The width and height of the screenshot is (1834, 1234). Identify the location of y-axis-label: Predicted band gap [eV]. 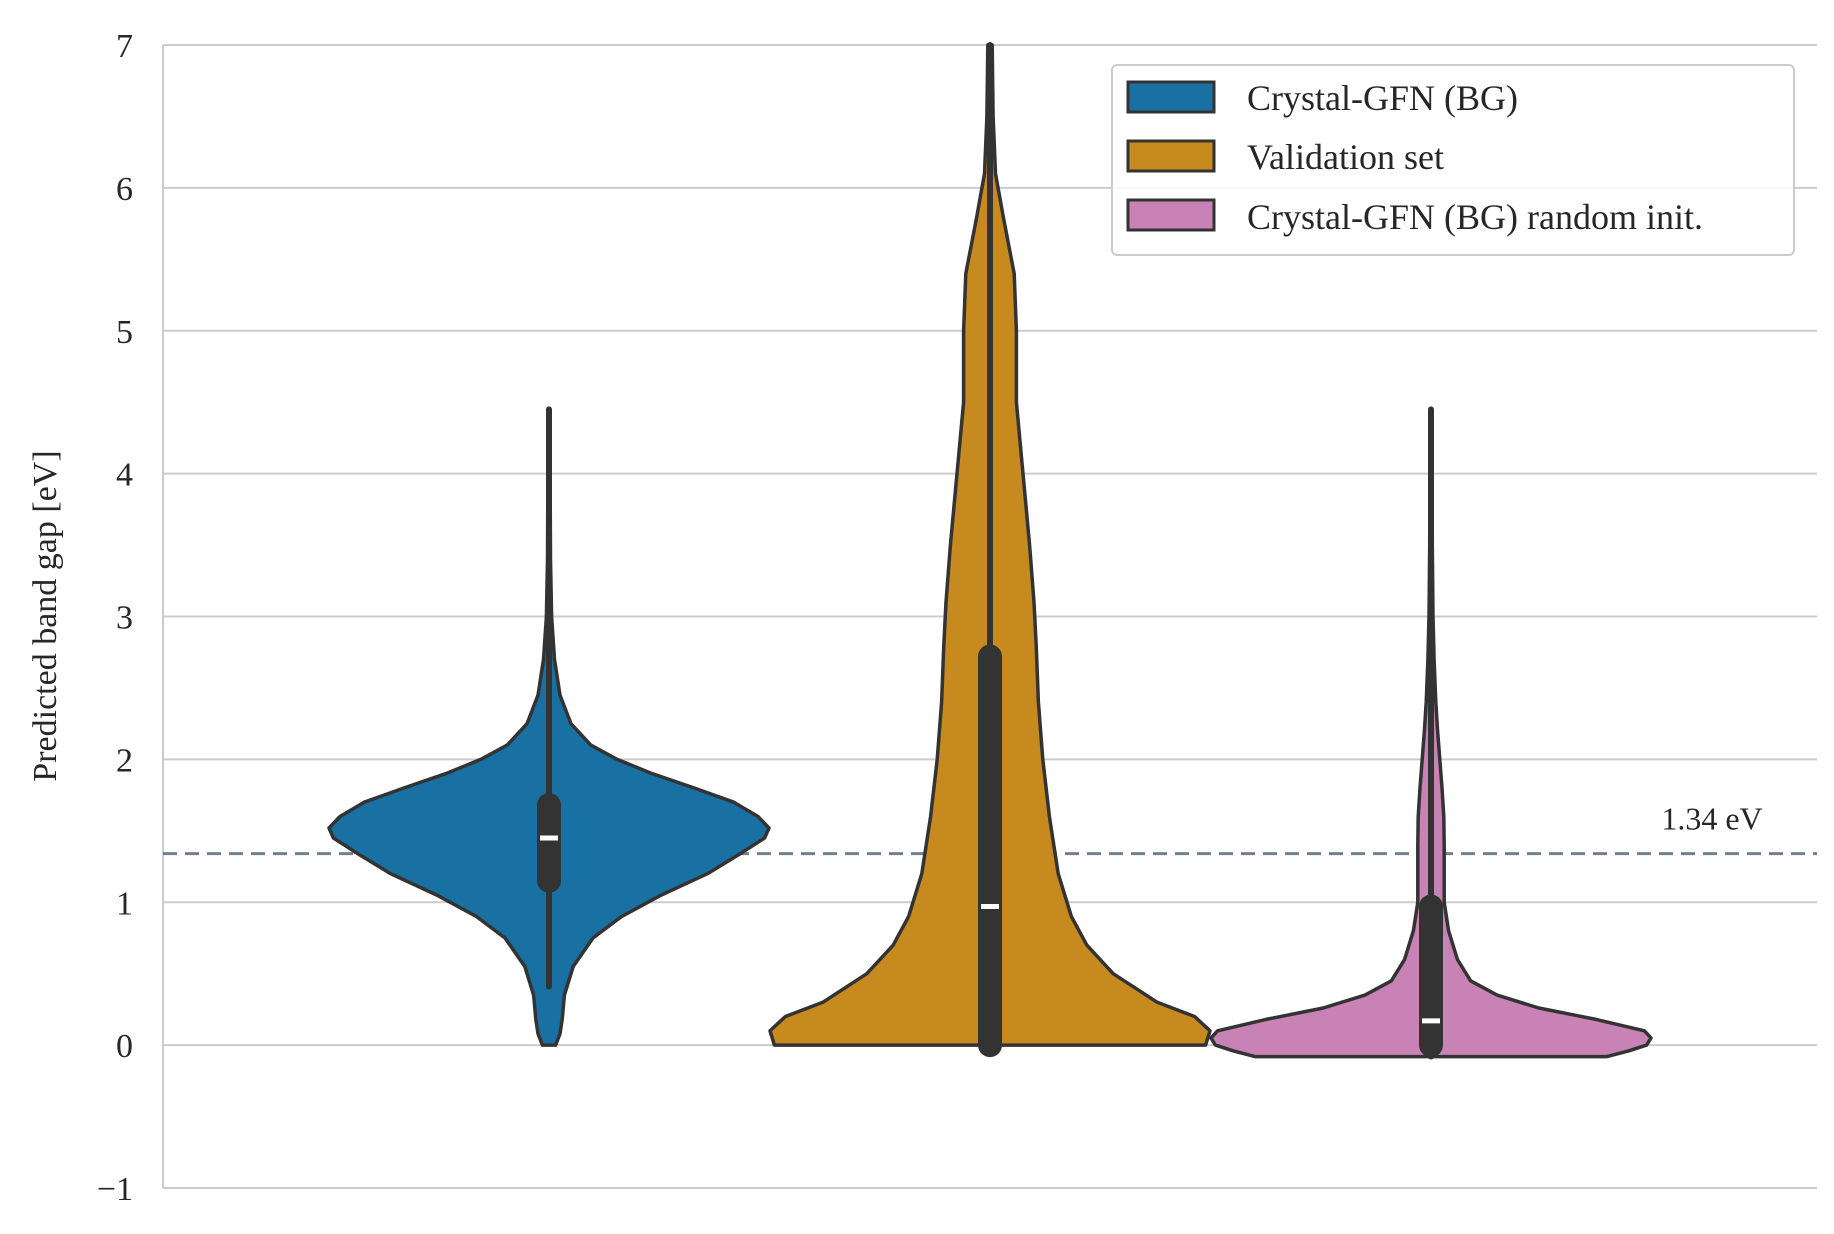
(45, 615).